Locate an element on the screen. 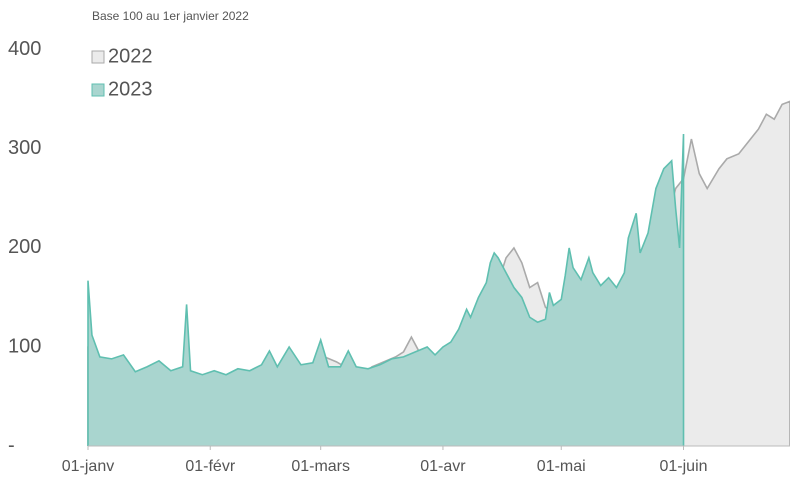 This screenshot has height=479, width=790. y-tick-label: 100 is located at coordinates (24, 346).